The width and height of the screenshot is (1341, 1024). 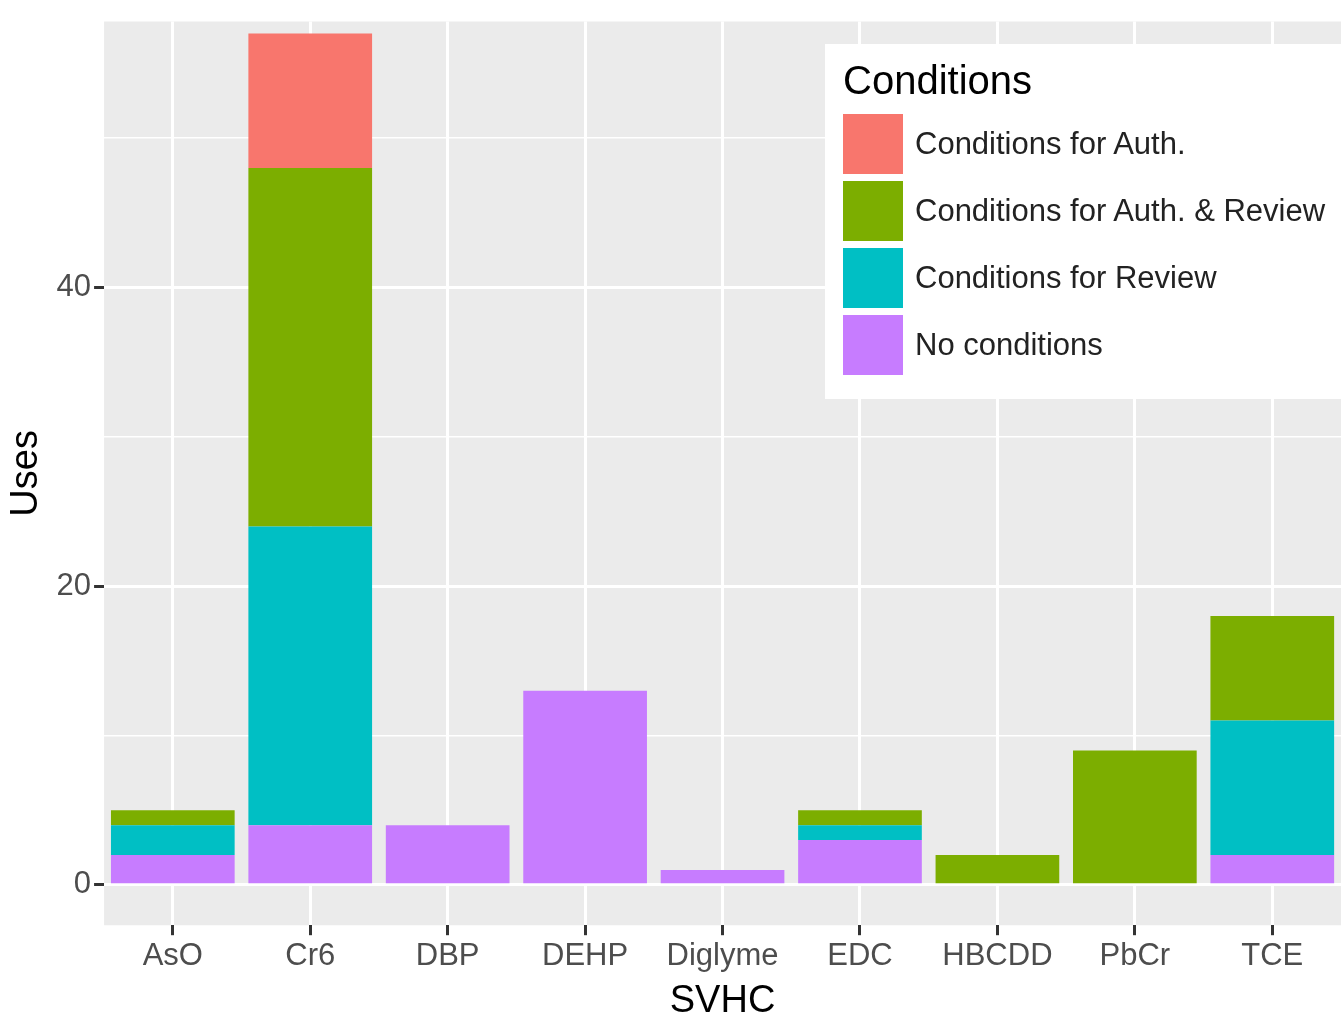 What do you see at coordinates (860, 955) in the screenshot?
I see `x-tick-label: EDC` at bounding box center [860, 955].